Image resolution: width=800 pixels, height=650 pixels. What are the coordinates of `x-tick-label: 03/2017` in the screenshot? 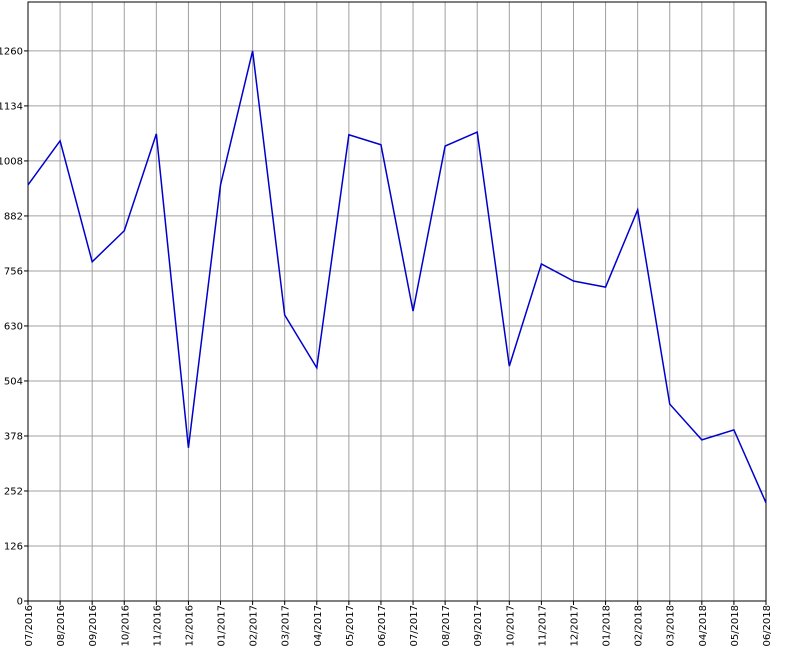 It's located at (286, 626).